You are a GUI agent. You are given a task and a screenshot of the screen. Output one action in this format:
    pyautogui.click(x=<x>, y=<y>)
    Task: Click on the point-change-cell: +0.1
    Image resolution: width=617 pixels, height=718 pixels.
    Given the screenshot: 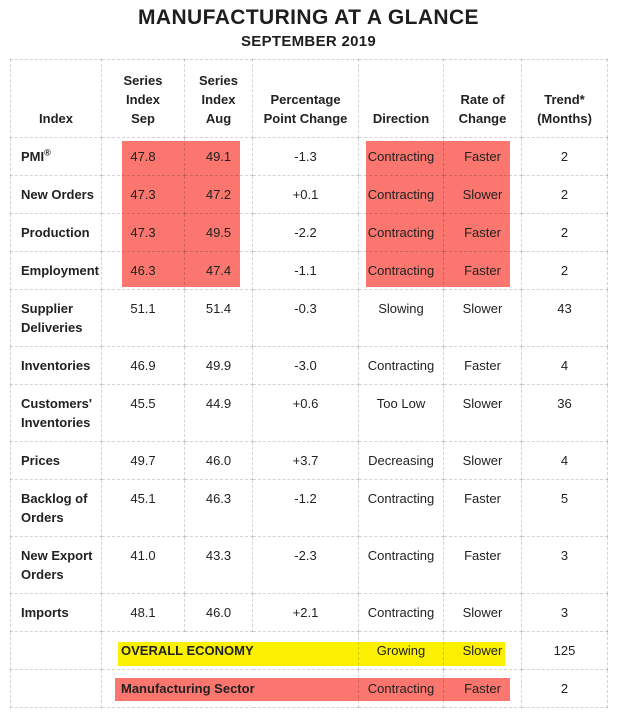 What is the action you would take?
    pyautogui.click(x=305, y=194)
    